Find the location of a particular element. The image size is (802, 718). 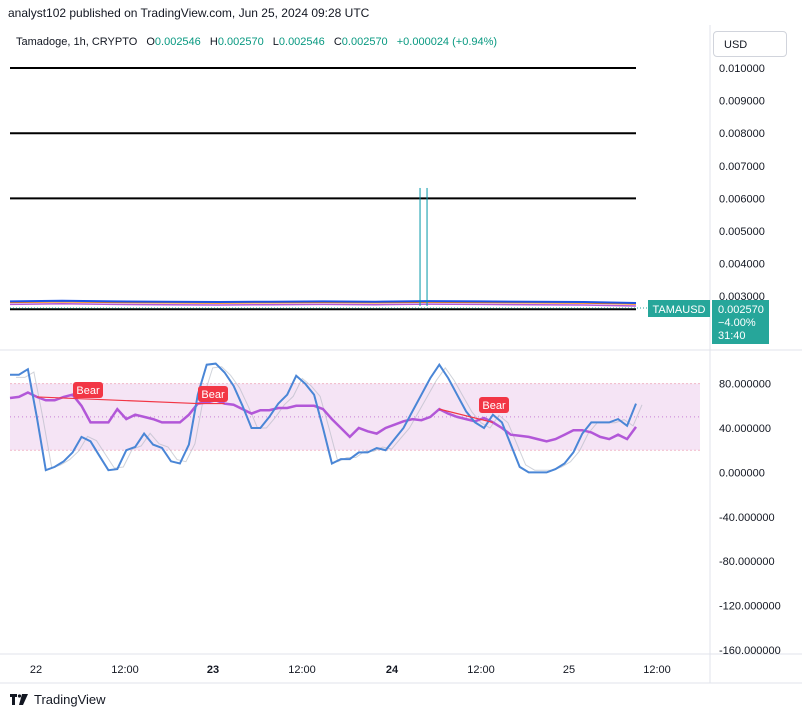

price-tick-label-0: 0.010000 is located at coordinates (742, 69).